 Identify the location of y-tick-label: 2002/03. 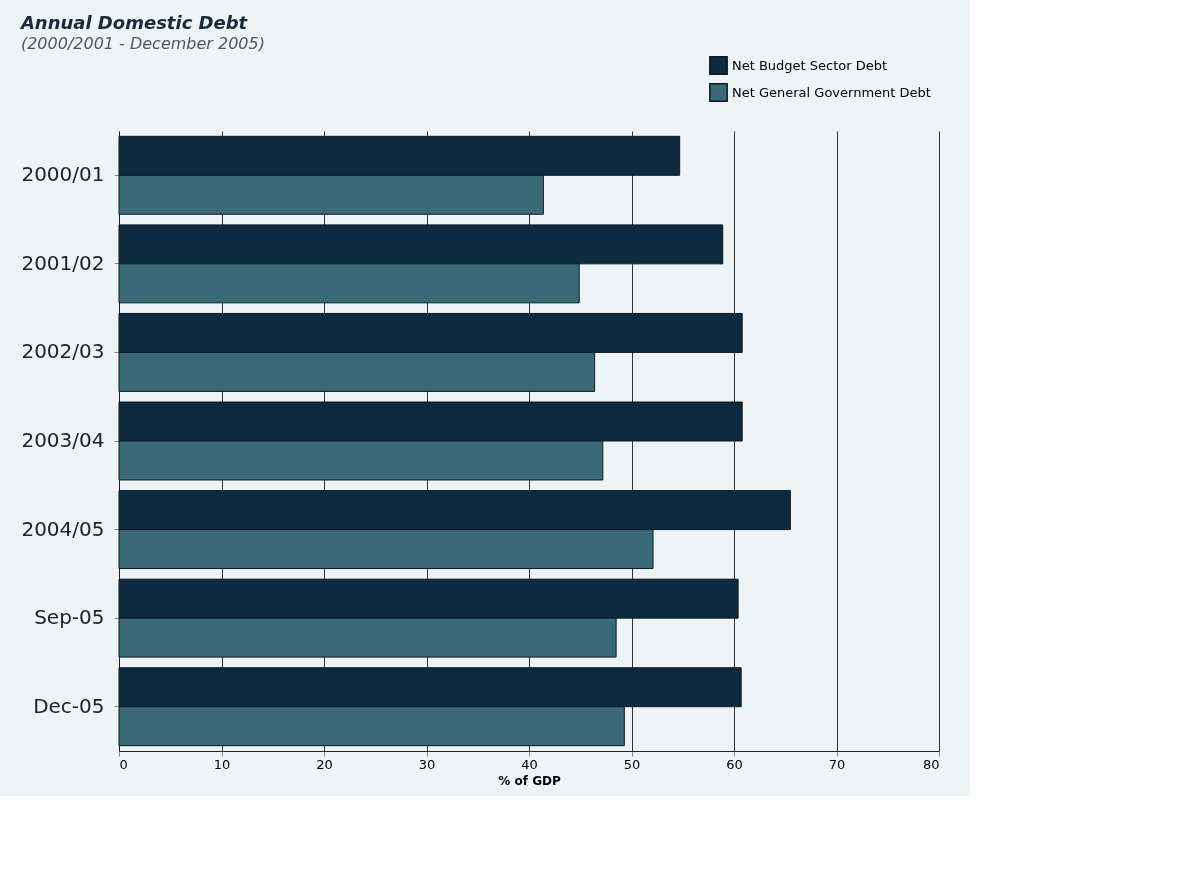
(63, 351).